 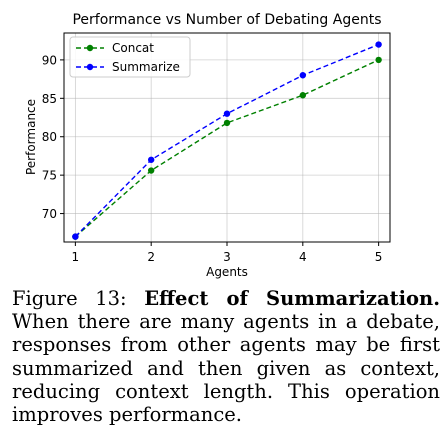 I want to click on y-axis-label: Performance, so click(x=31, y=137).